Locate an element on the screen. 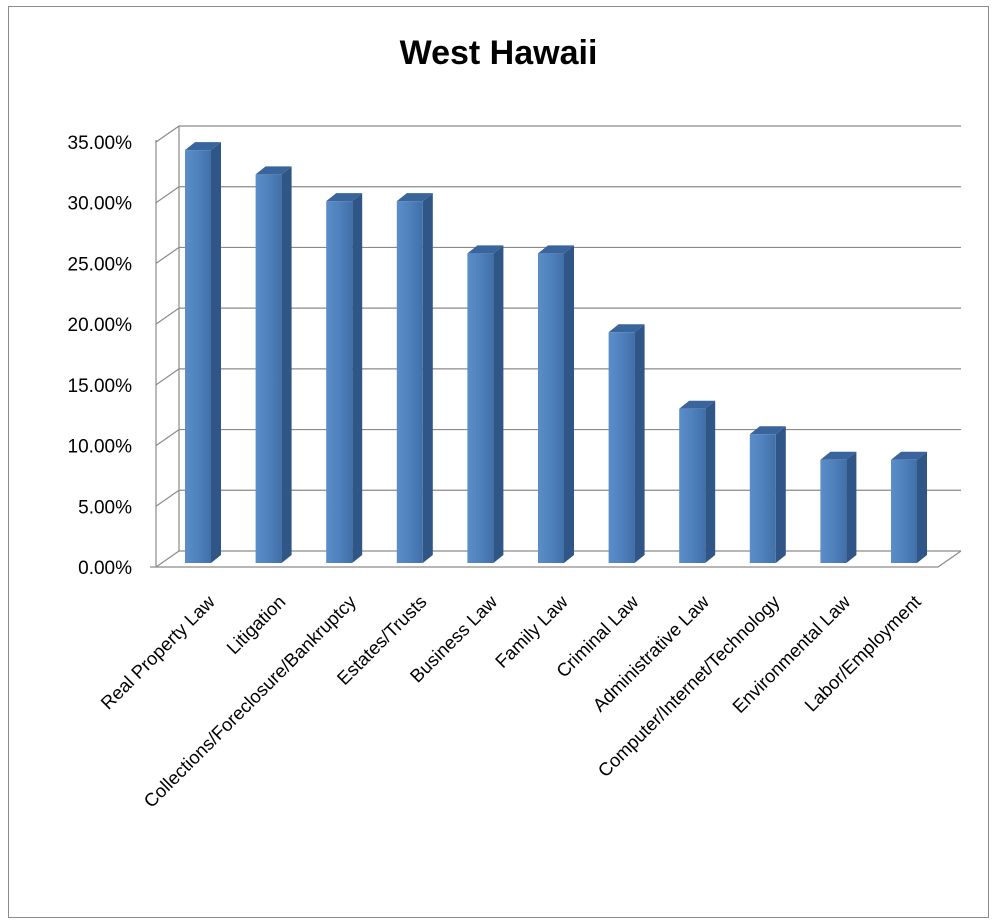 The height and width of the screenshot is (924, 997). x-tick-label: Administrative Law is located at coordinates (650, 653).